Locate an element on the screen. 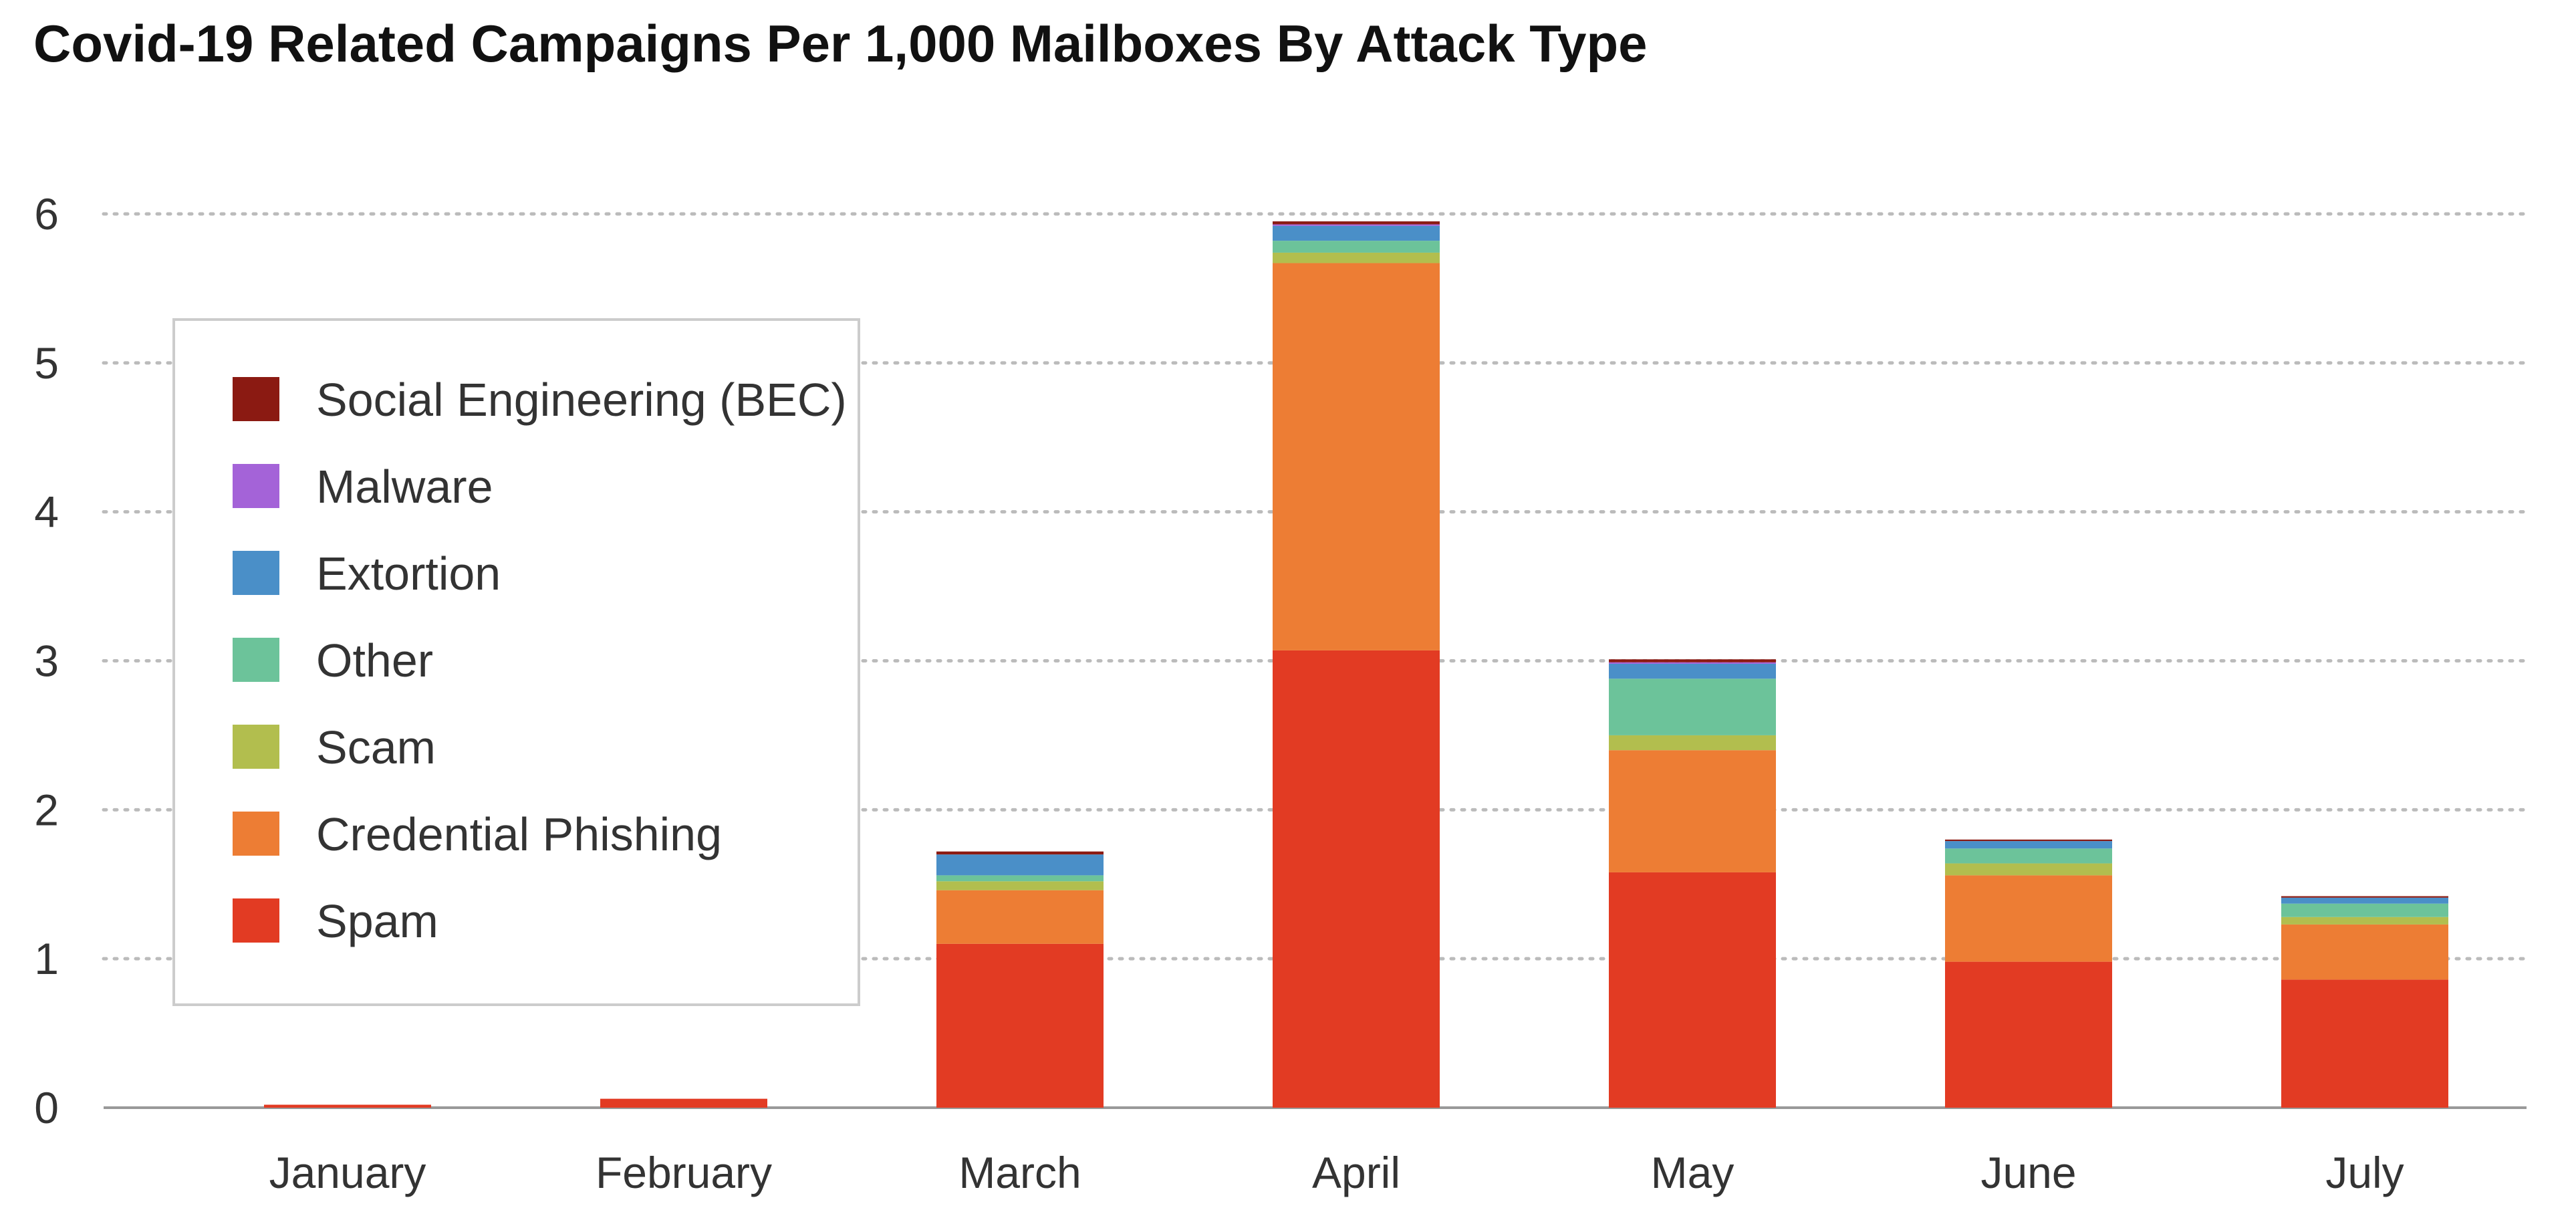  bar-segment-credential-phishing-may is located at coordinates (1692, 811).